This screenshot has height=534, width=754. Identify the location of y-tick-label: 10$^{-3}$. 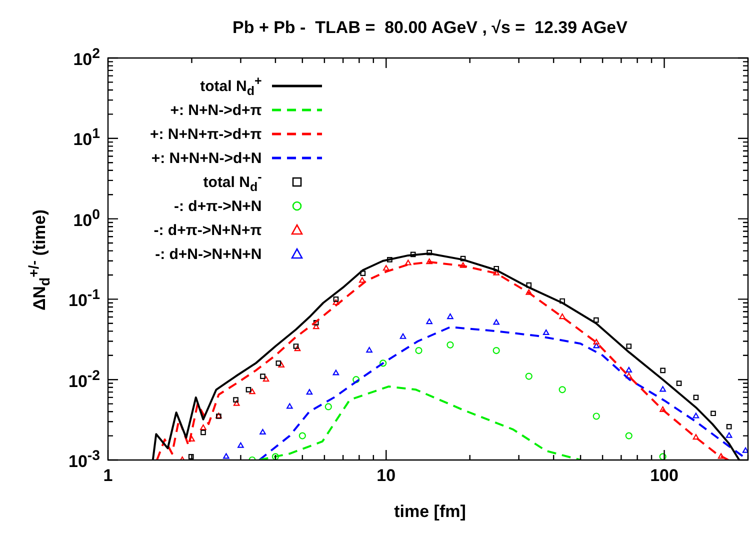
(84, 460).